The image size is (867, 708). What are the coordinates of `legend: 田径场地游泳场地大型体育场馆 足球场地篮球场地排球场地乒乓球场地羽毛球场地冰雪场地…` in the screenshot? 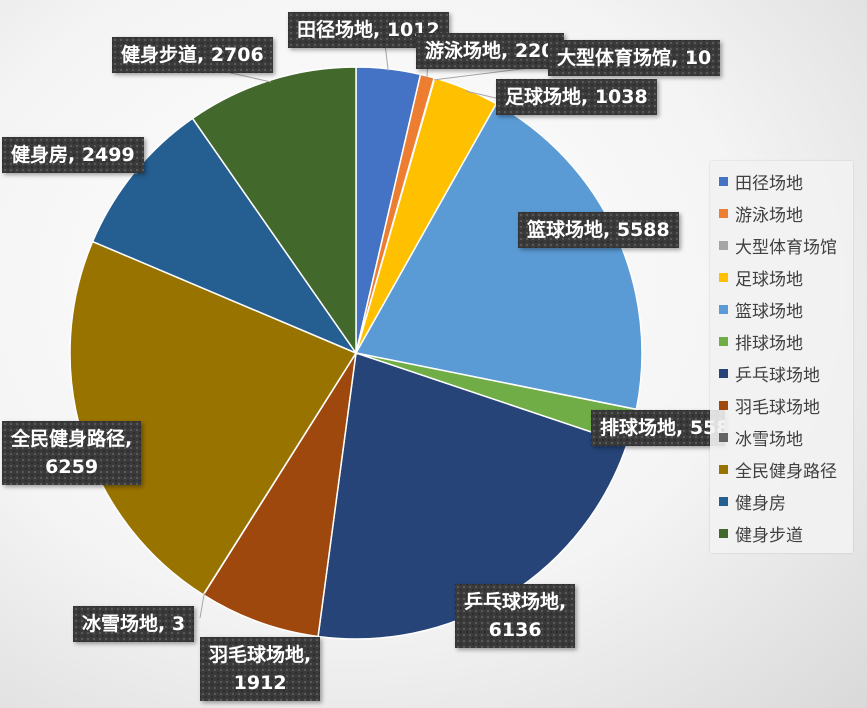 It's located at (781, 357).